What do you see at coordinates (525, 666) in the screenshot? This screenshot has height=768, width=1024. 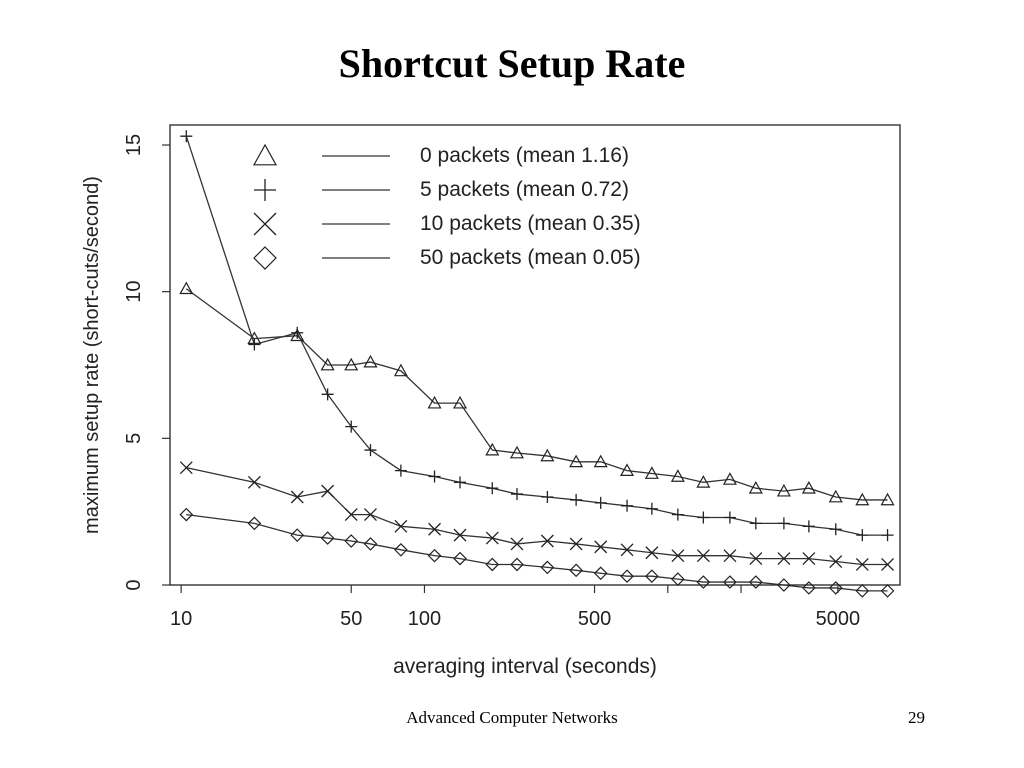 I see `x-axis-label: averaging interval (seconds)` at bounding box center [525, 666].